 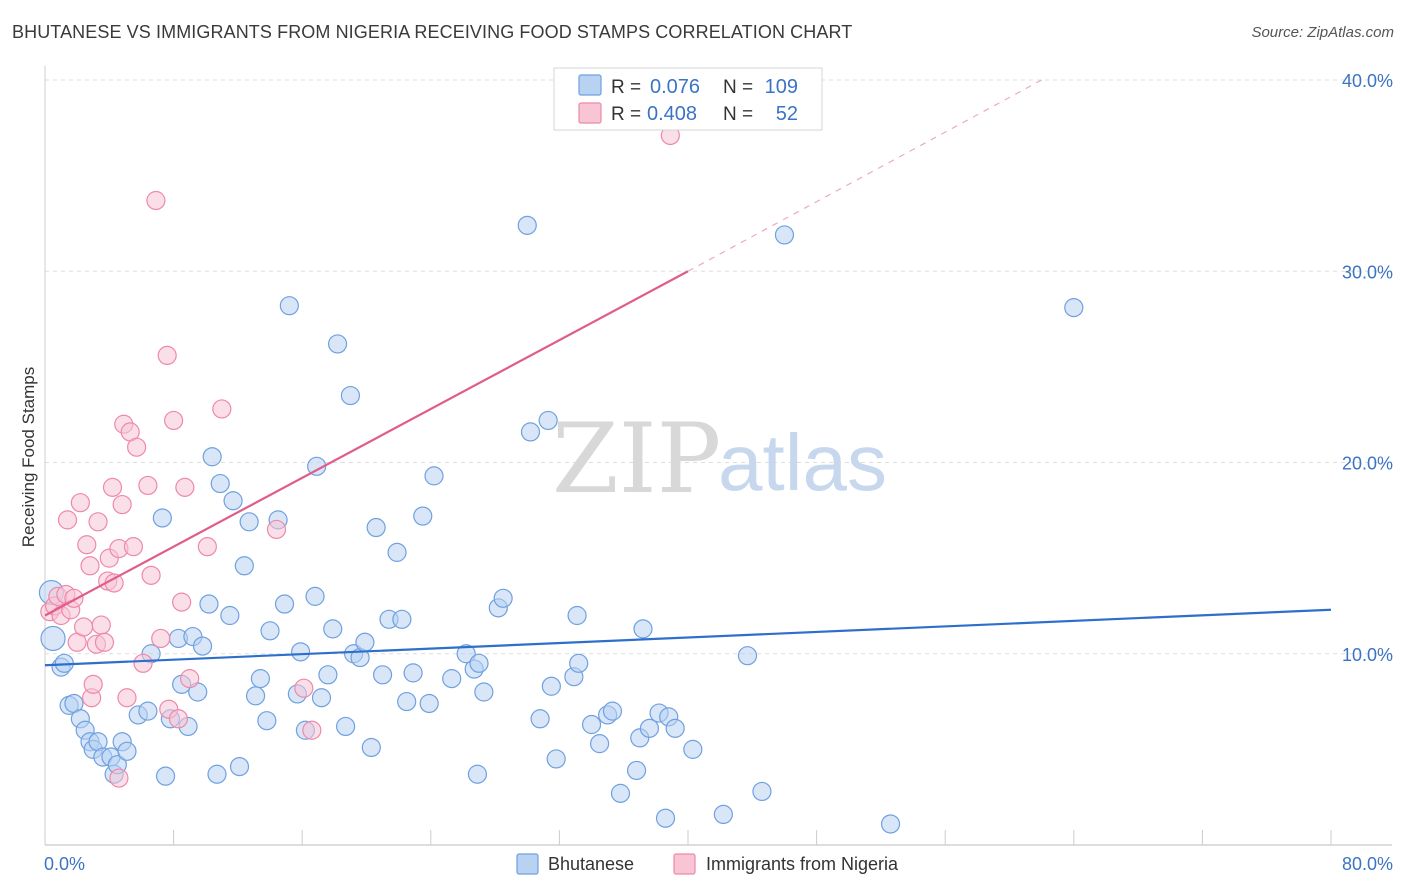 I want to click on watermark-atlas: atlas, so click(x=802, y=462).